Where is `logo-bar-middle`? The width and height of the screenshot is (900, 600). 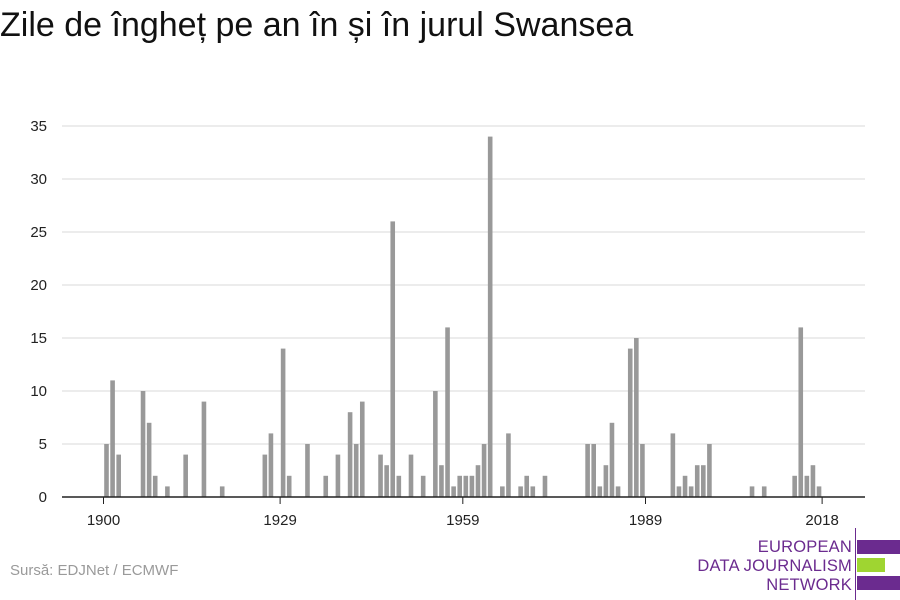
logo-bar-middle is located at coordinates (871, 565).